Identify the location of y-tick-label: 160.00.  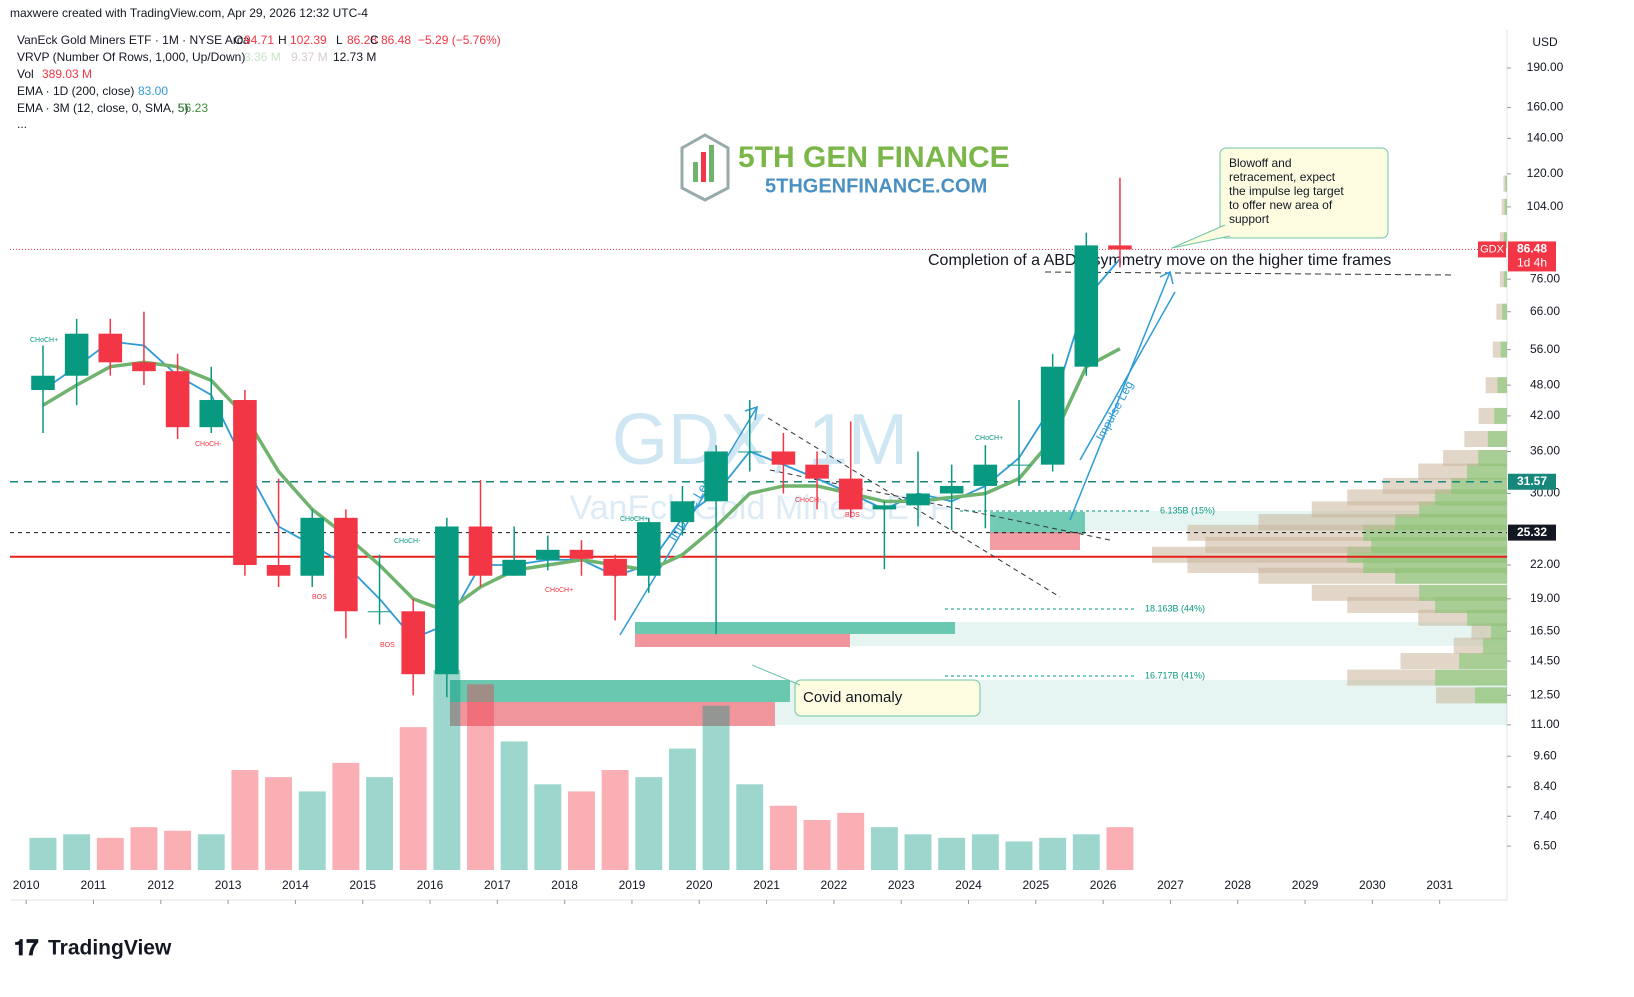
(1545, 107).